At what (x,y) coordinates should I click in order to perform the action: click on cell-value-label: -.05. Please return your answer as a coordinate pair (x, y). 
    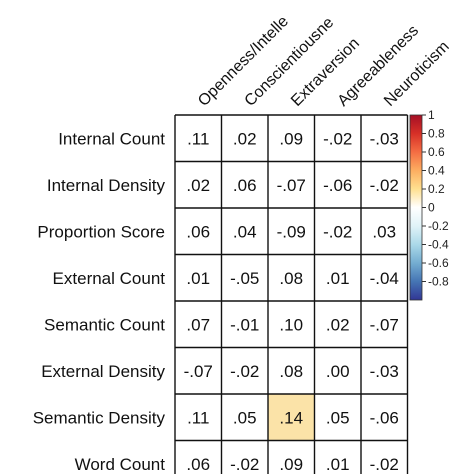
    Looking at the image, I should click on (244, 278).